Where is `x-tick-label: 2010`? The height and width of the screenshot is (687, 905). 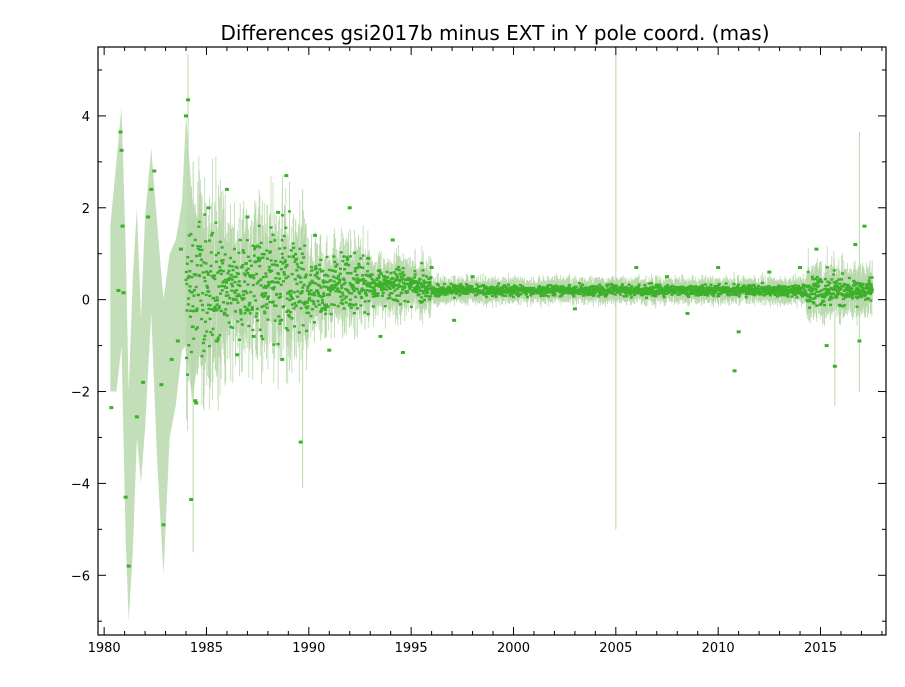 x-tick-label: 2010 is located at coordinates (718, 648).